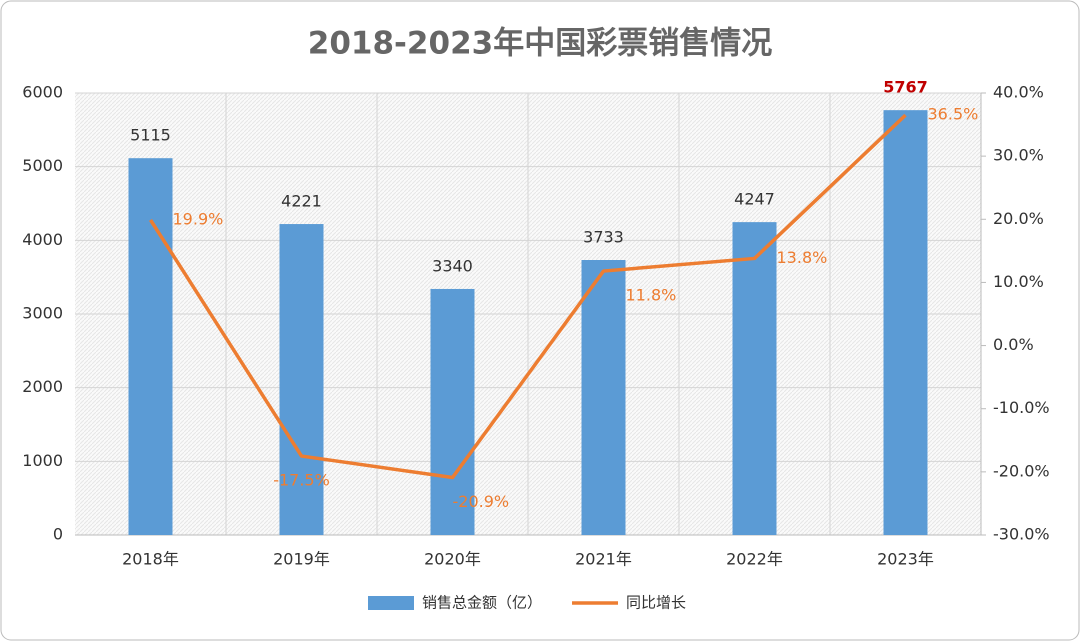 This screenshot has width=1080, height=641. What do you see at coordinates (42, 386) in the screenshot?
I see `y-tick-label: 2000` at bounding box center [42, 386].